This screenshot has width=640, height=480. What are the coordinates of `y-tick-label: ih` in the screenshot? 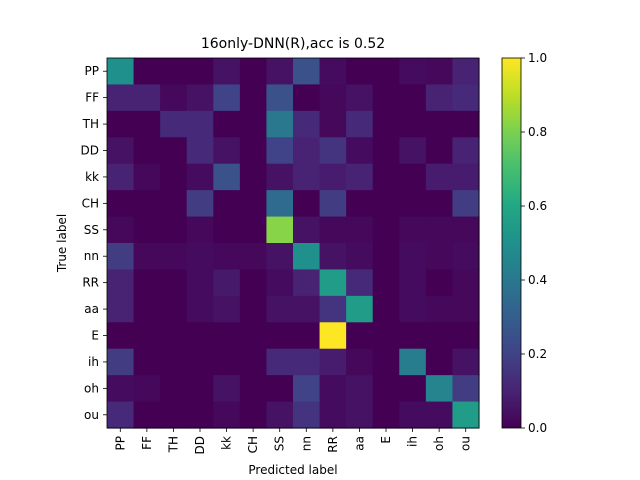 It's located at (93, 362).